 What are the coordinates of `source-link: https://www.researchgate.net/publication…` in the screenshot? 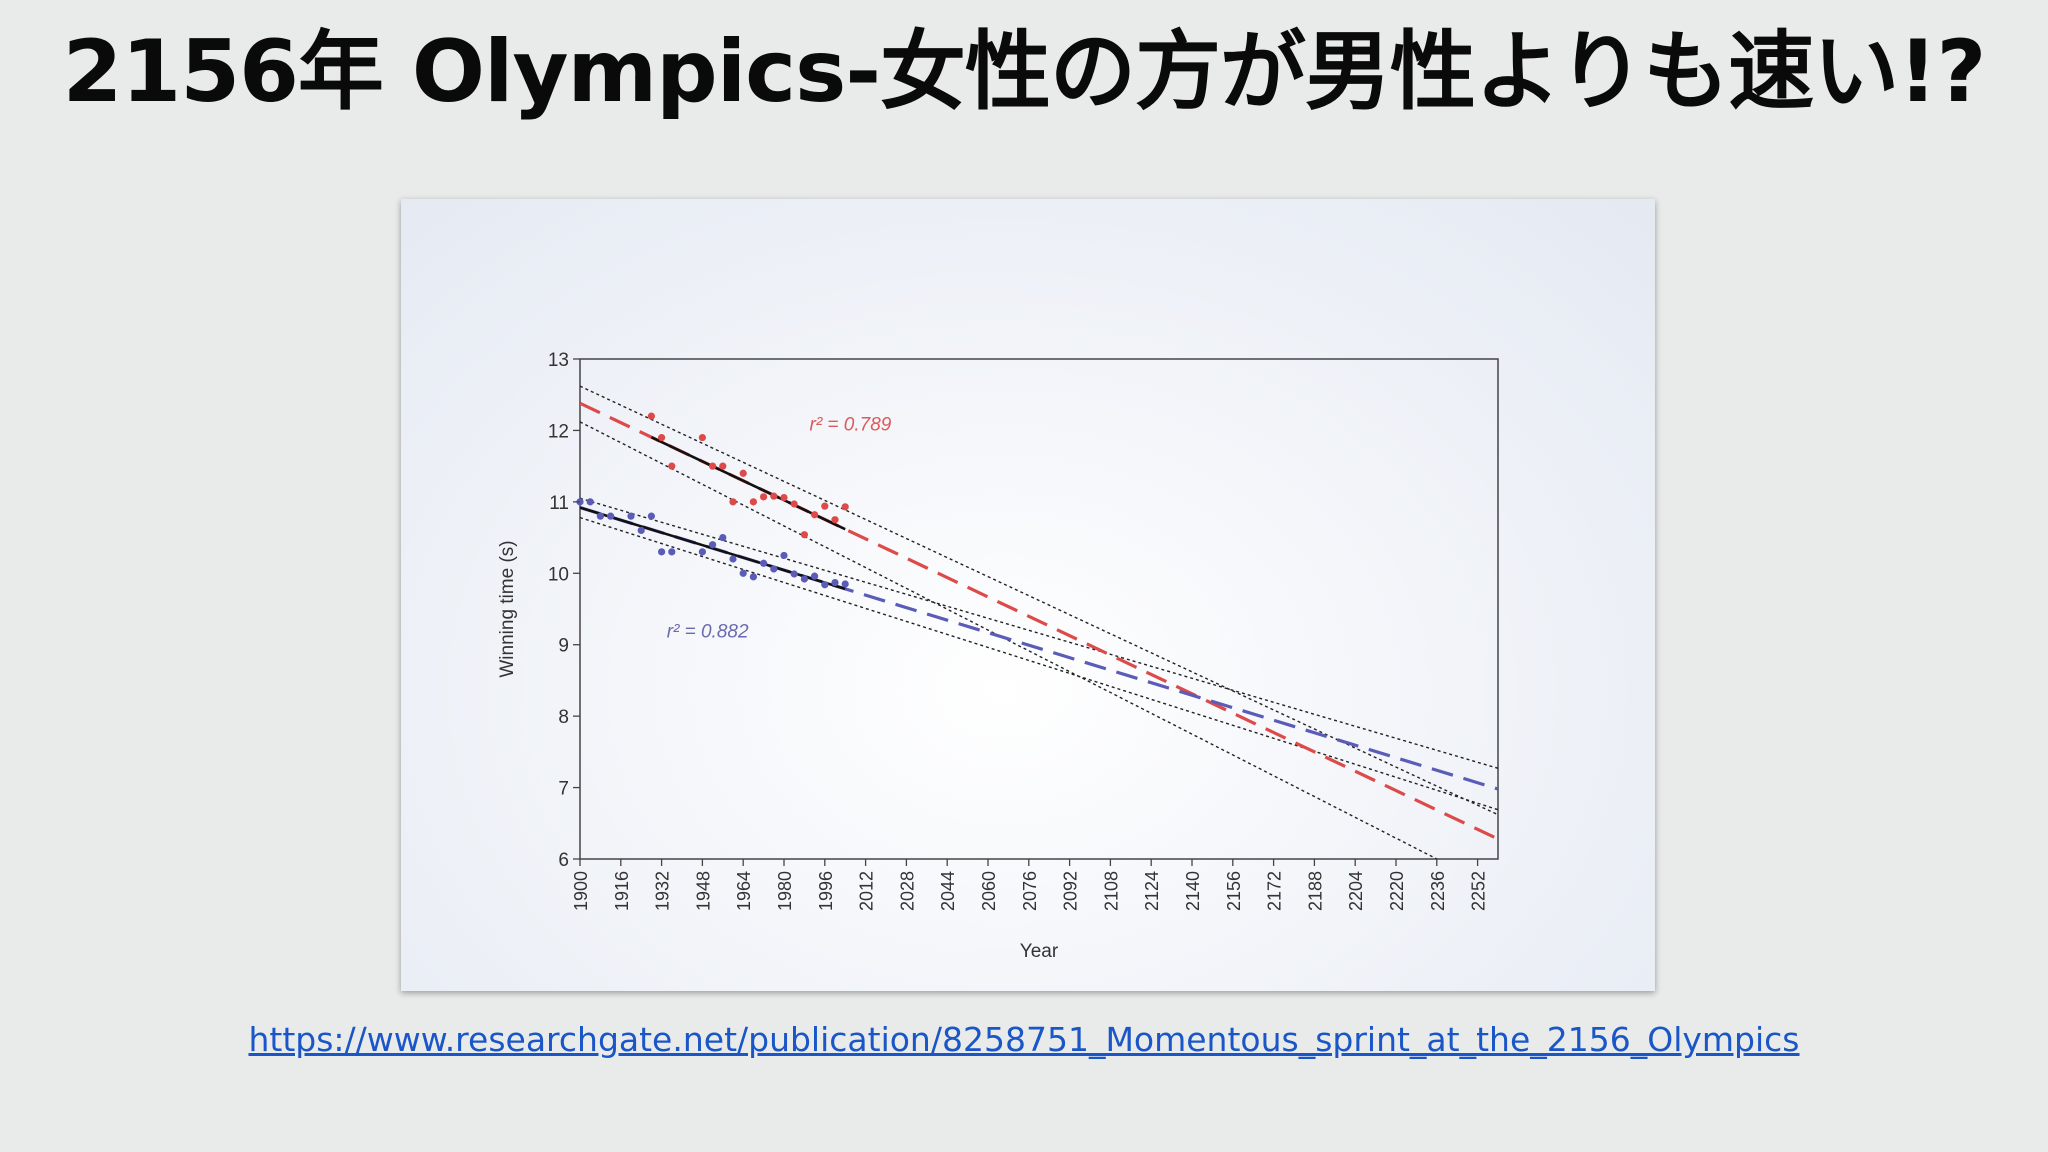 It's located at (1024, 1039).